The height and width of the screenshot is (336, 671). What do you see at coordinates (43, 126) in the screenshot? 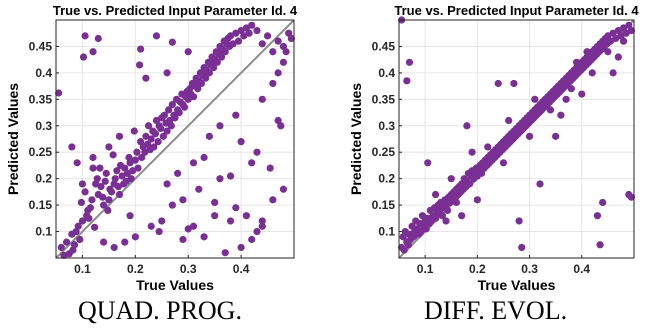
I see `y-tick-label: 0.3` at bounding box center [43, 126].